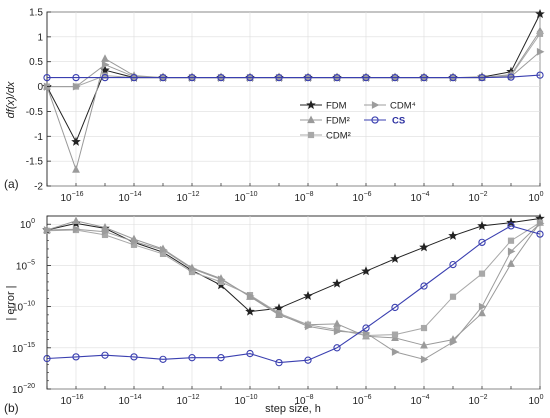 Image resolution: width=550 pixels, height=418 pixels. Describe the element at coordinates (25, 265) in the screenshot. I see `y-tick-label: 10−5` at that location.